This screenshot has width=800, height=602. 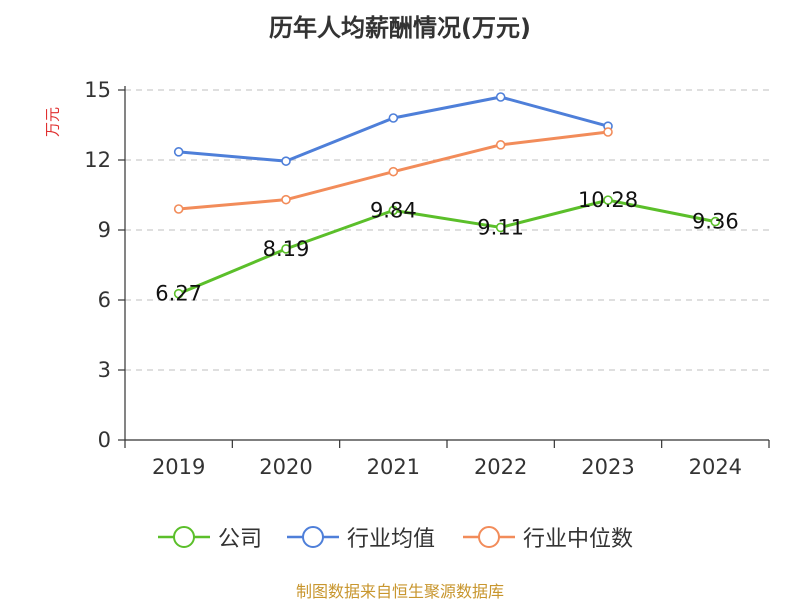 I want to click on data-label: 6.27, so click(x=178, y=294).